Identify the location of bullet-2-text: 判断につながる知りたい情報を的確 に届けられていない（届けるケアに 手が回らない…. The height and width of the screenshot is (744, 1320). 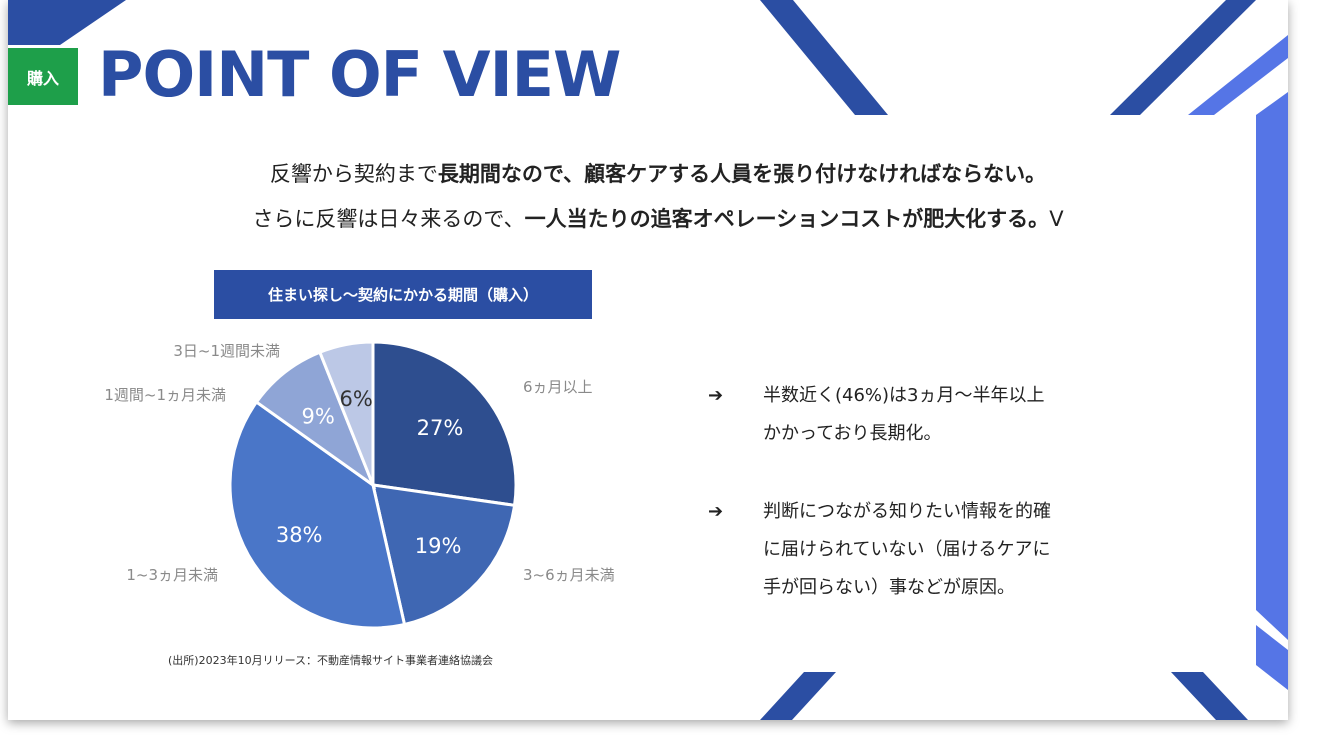
(973, 550).